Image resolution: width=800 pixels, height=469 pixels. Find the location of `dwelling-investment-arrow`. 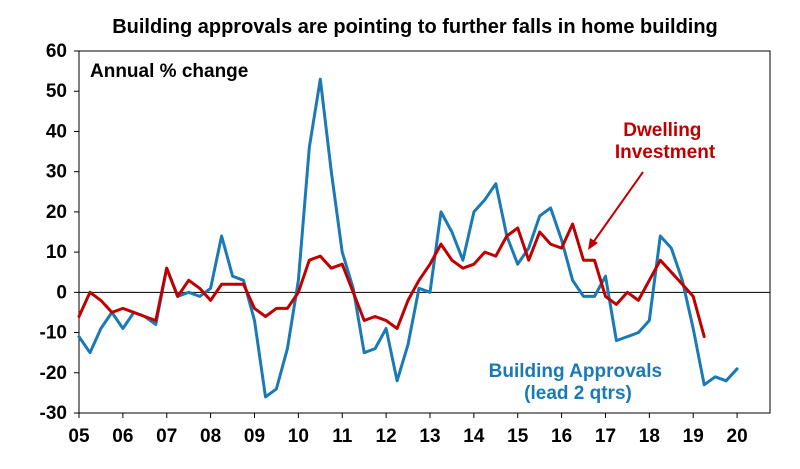

dwelling-investment-arrow is located at coordinates (617, 208).